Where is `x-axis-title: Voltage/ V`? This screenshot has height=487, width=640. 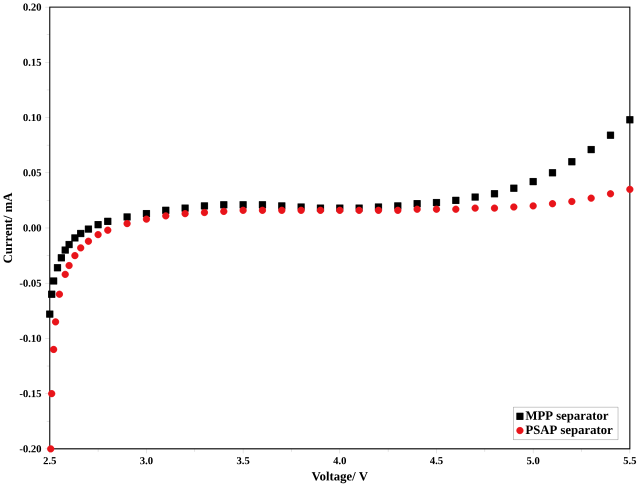
x-axis-title: Voltage/ V is located at coordinates (340, 478).